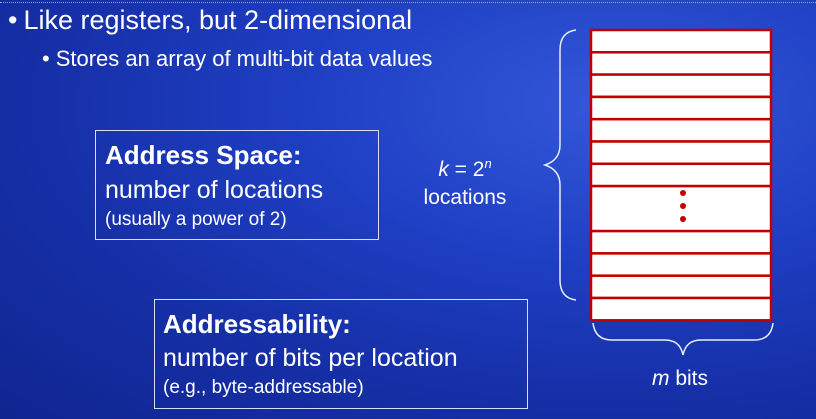  What do you see at coordinates (660, 378) in the screenshot?
I see `m-variable: m` at bounding box center [660, 378].